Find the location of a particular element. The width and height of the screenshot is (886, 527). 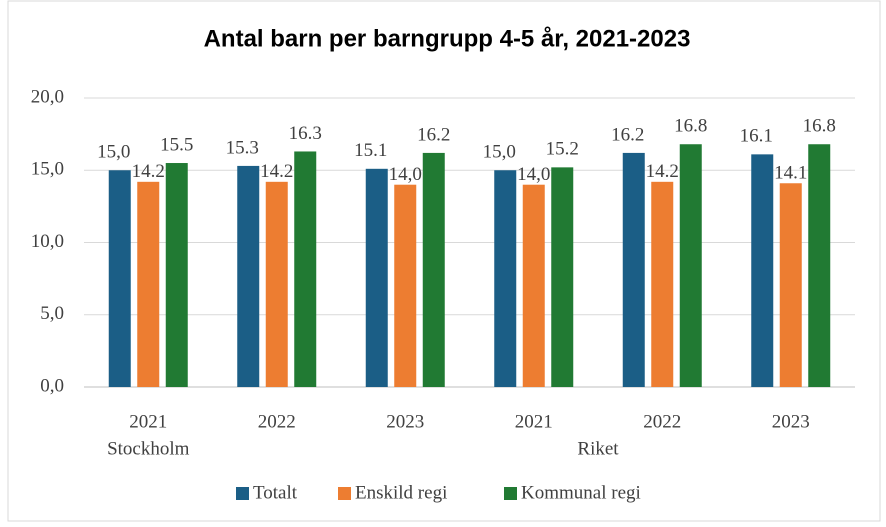

data-label: 15.2 is located at coordinates (562, 149).